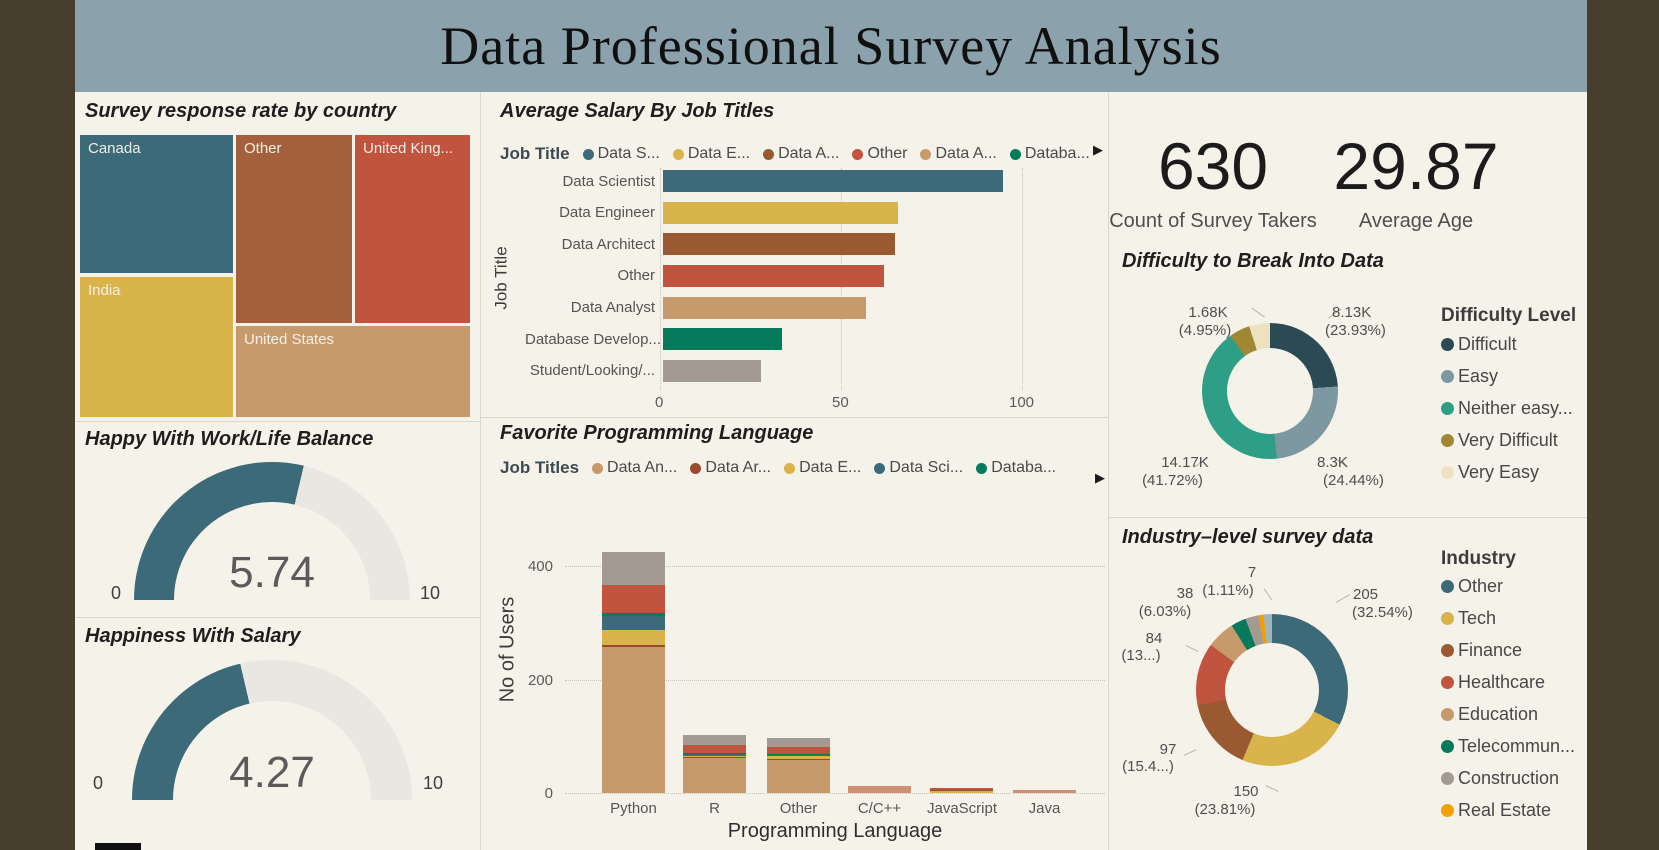 The image size is (1659, 850). What do you see at coordinates (1508, 810) in the screenshot?
I see `legend-item: Real Estate` at bounding box center [1508, 810].